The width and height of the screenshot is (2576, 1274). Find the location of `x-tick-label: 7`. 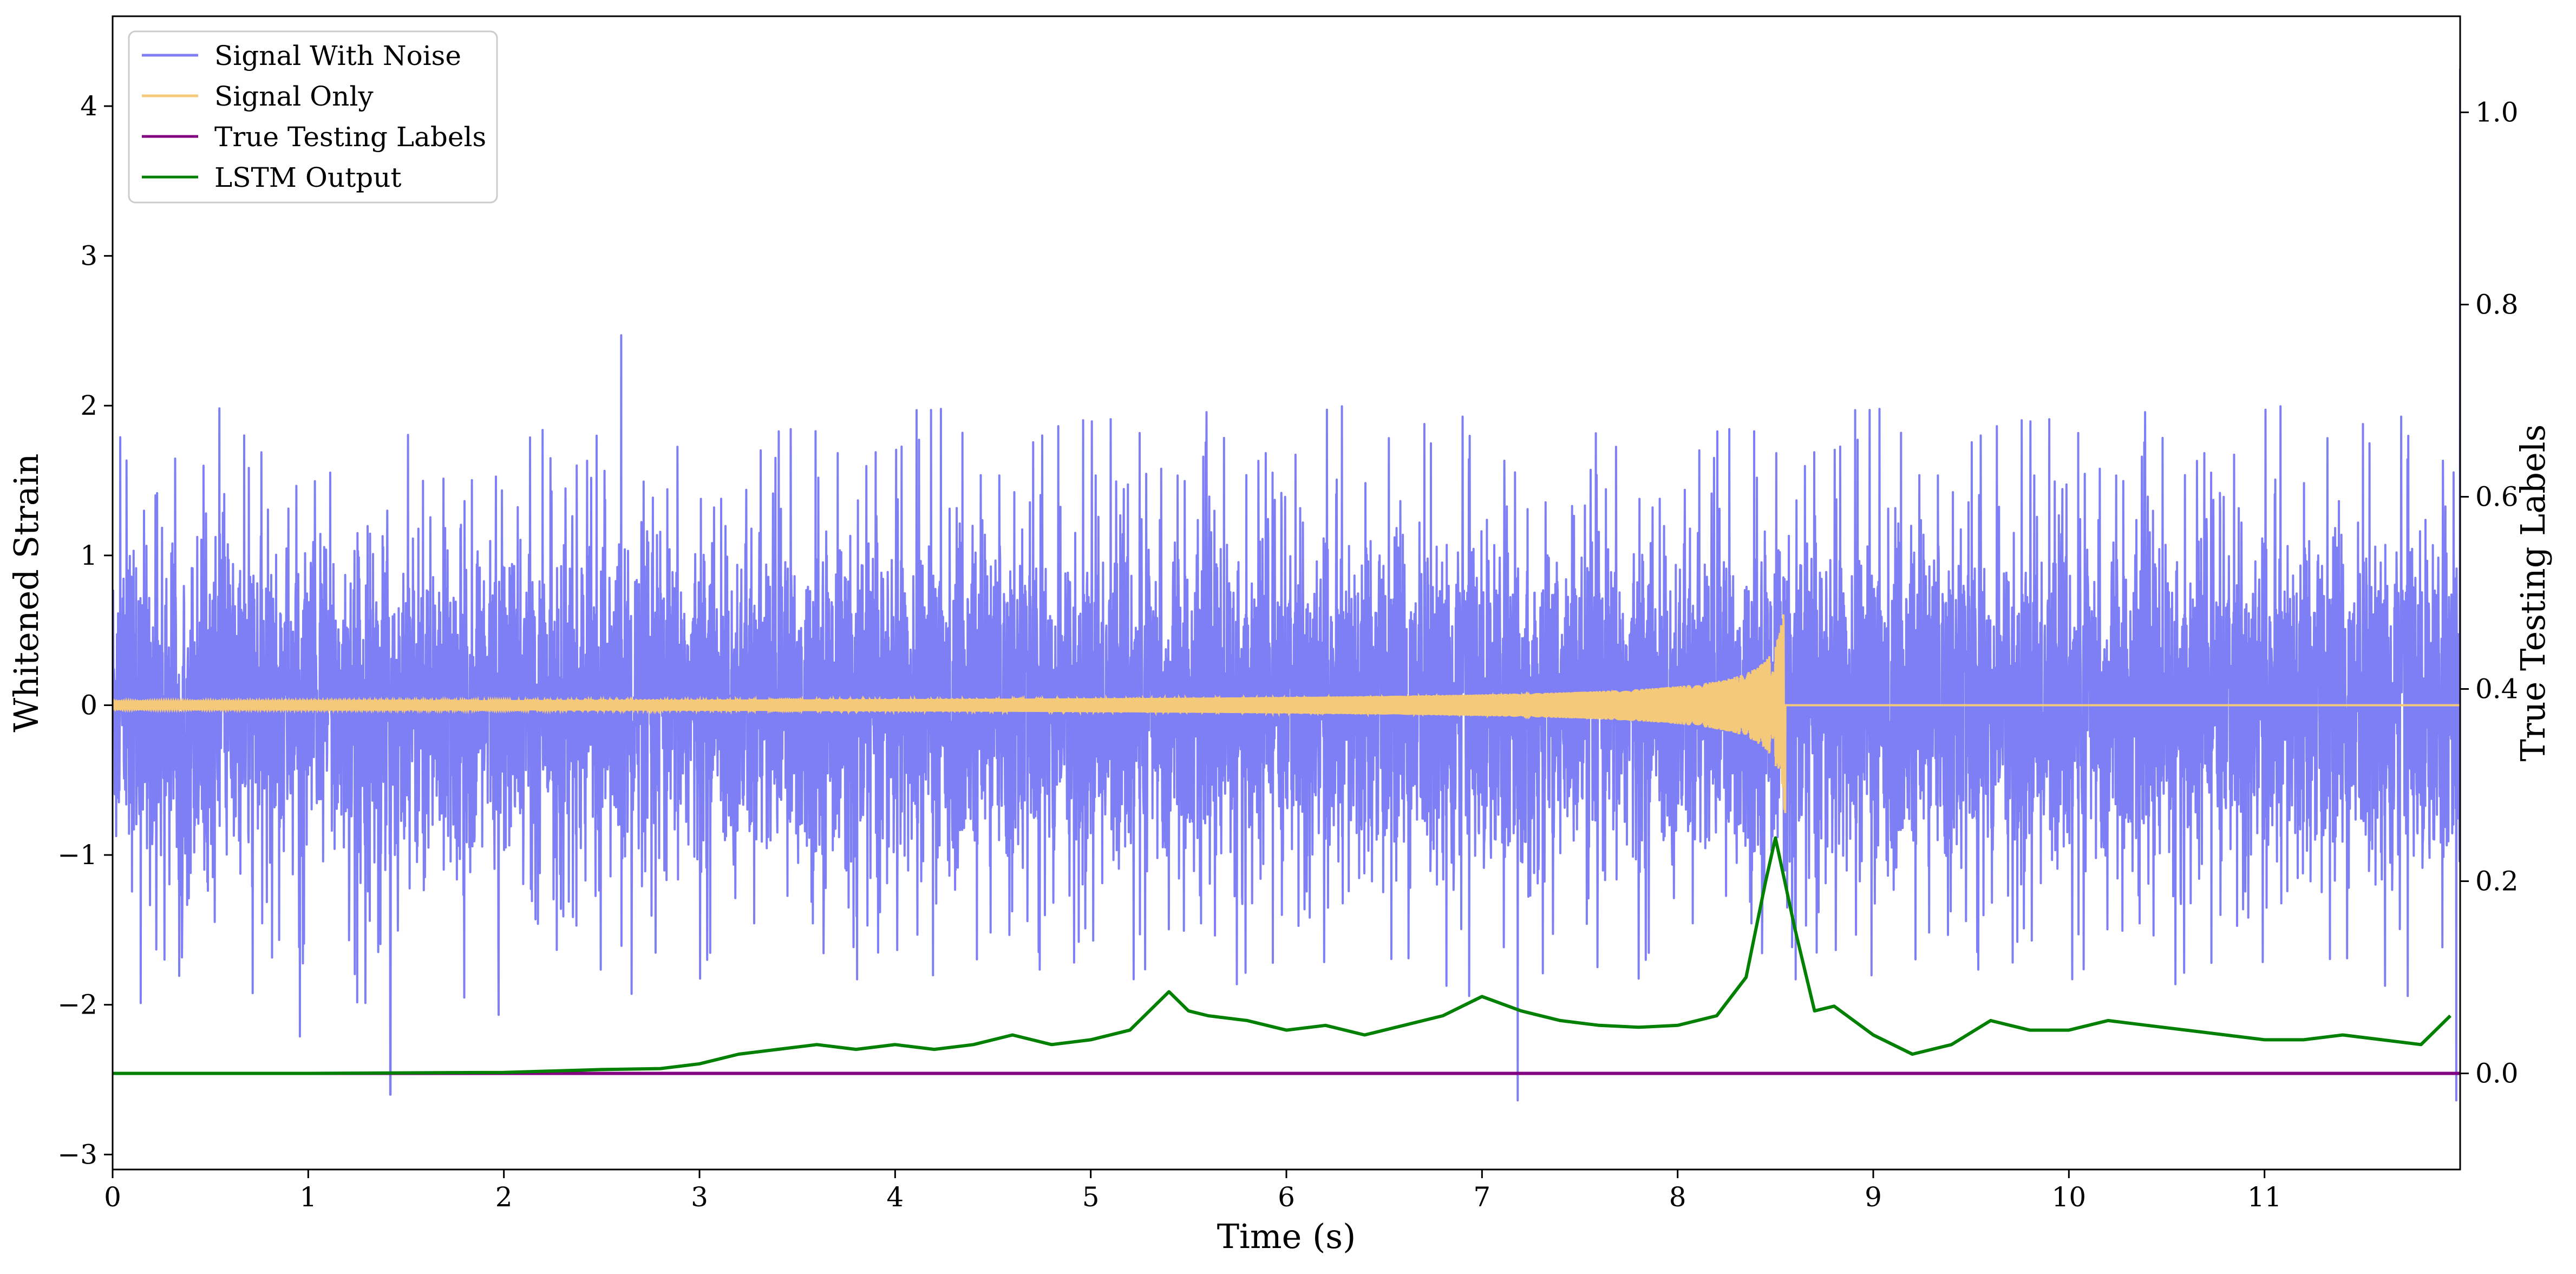

x-tick-label: 7 is located at coordinates (1481, 1197).